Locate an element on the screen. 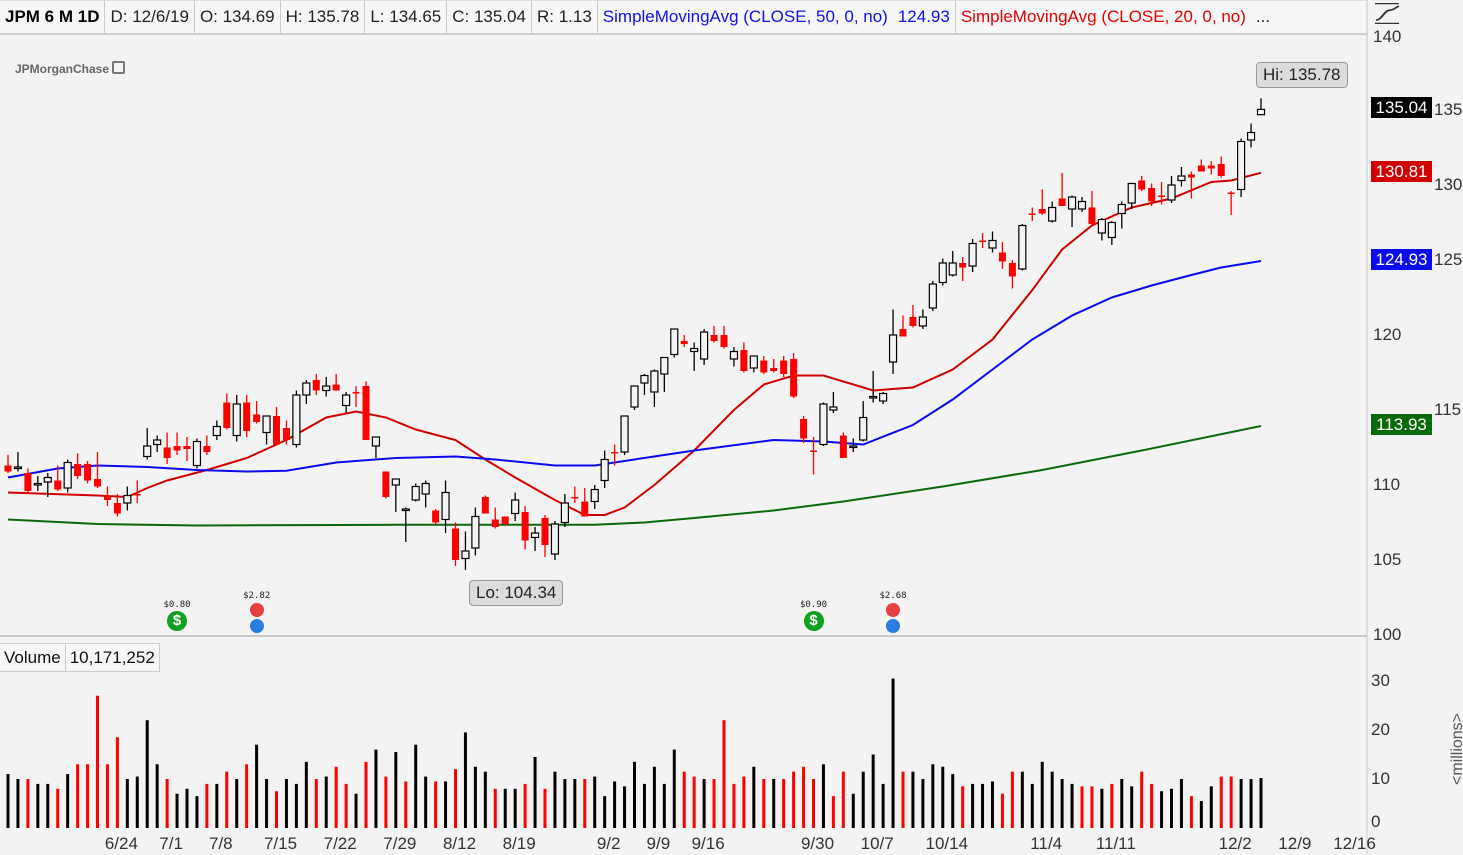 The image size is (1463, 855). price-axis-tick: 105 is located at coordinates (1387, 559).